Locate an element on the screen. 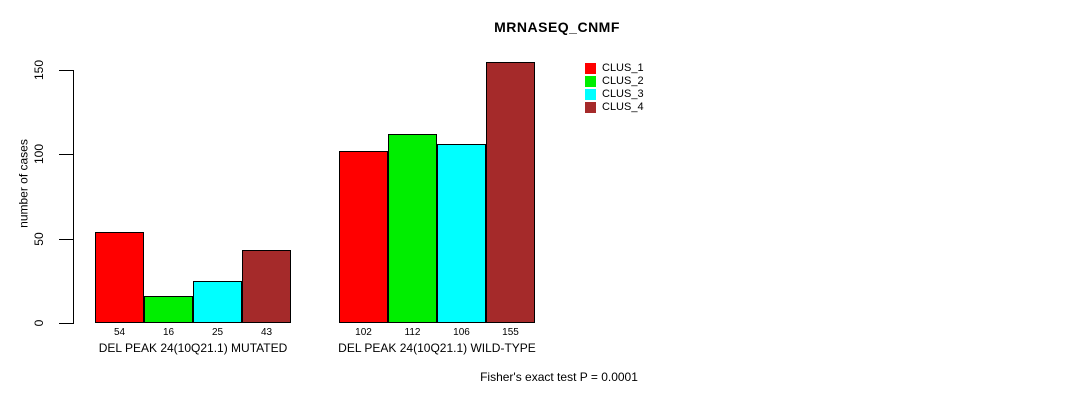 The height and width of the screenshot is (400, 1090). bar-value-label: 25 is located at coordinates (217, 332).